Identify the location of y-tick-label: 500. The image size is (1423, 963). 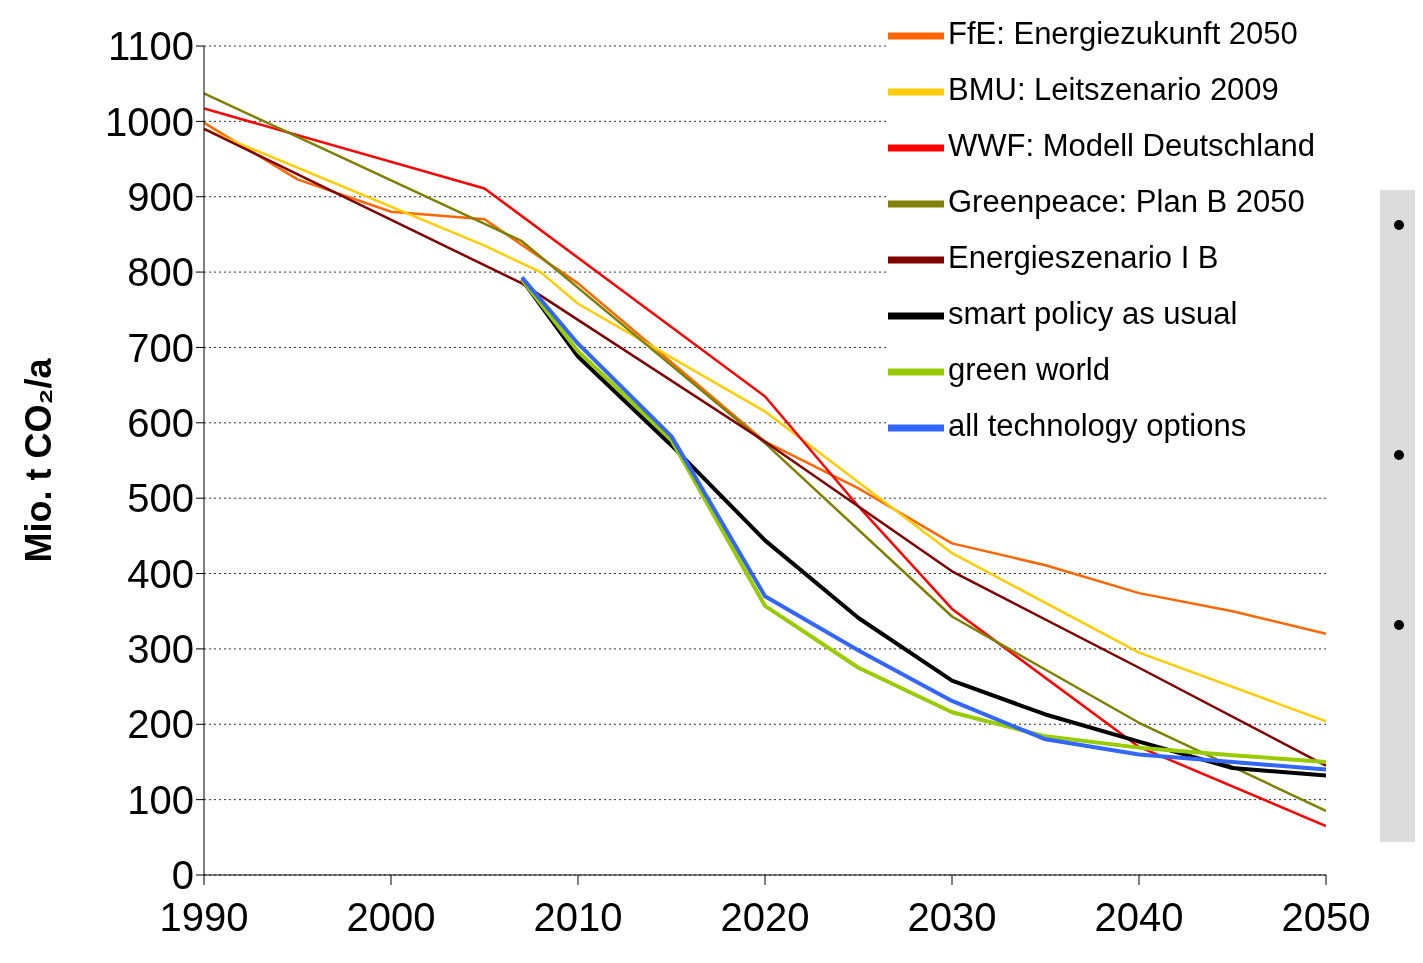
(160, 498).